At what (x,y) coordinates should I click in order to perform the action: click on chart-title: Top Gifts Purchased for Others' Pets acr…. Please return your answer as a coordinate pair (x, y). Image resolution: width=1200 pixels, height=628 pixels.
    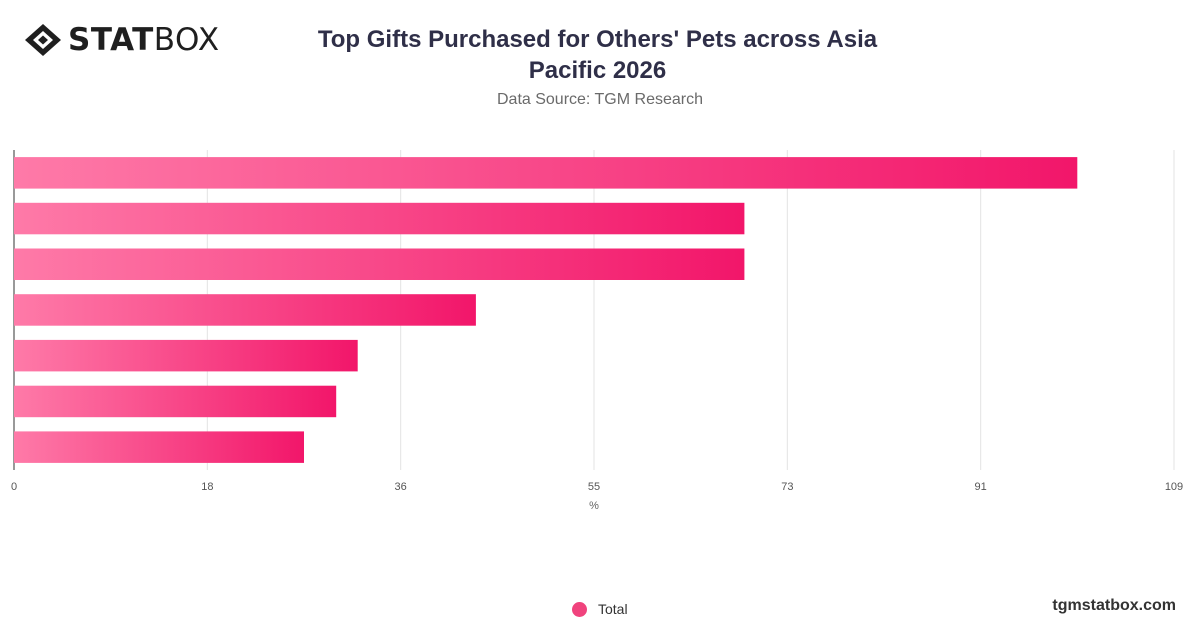
    Looking at the image, I should click on (597, 55).